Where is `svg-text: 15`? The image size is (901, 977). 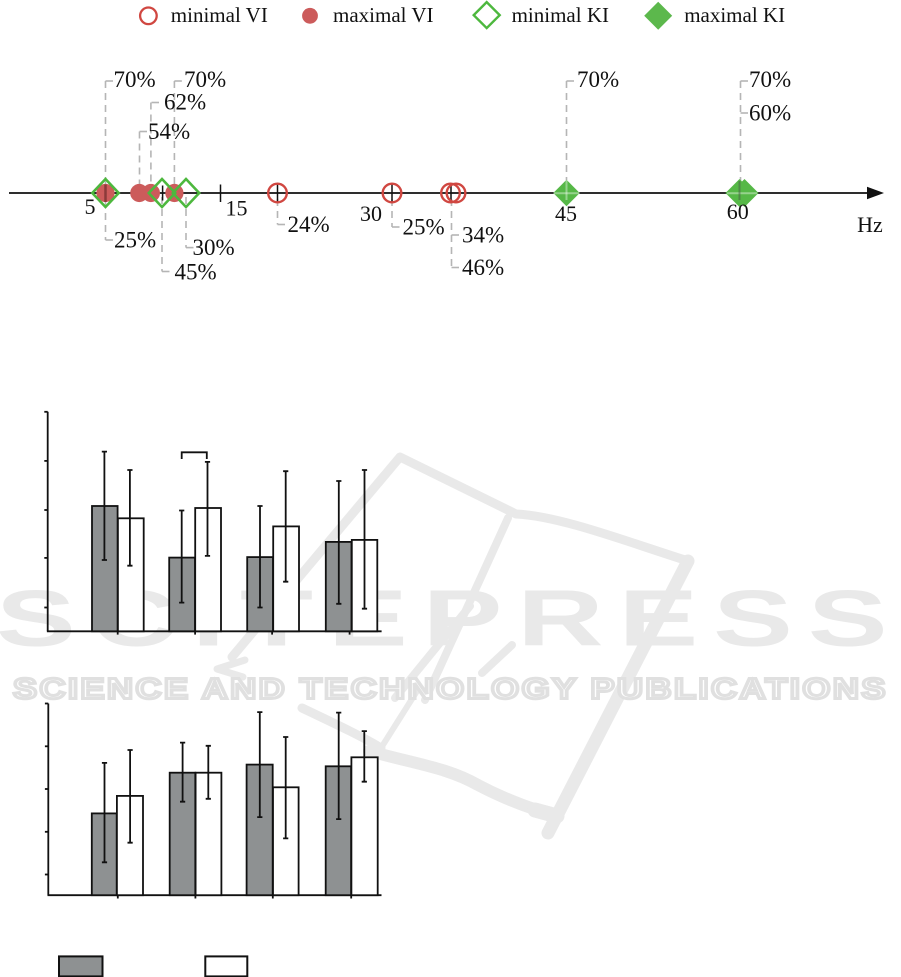 svg-text: 15 is located at coordinates (237, 208).